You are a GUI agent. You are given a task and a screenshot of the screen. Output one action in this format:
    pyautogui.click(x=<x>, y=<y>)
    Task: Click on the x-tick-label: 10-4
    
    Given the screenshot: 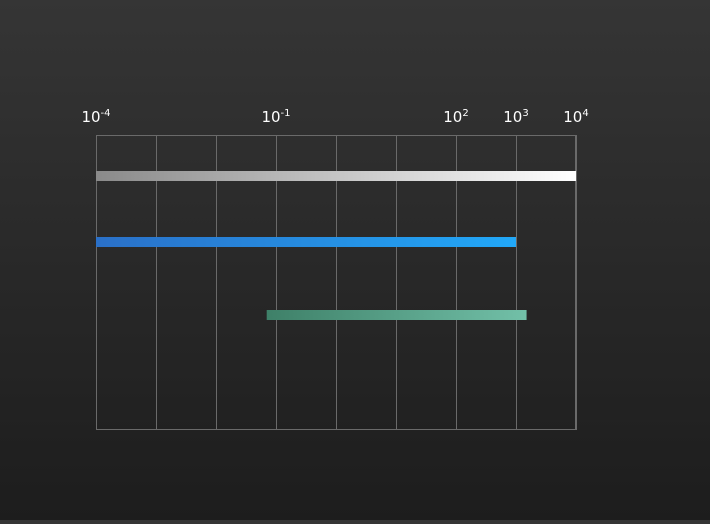 What is the action you would take?
    pyautogui.click(x=95, y=117)
    